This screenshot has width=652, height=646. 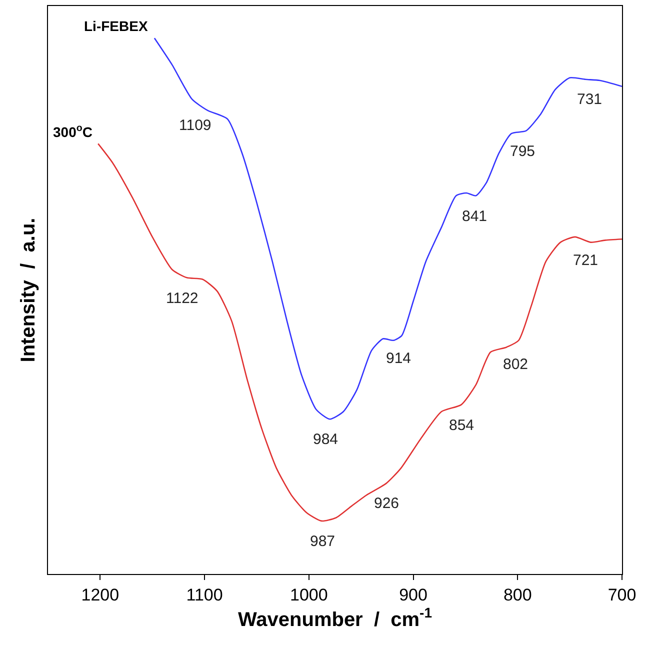 What do you see at coordinates (100, 594) in the screenshot?
I see `x-tick-label: 1200` at bounding box center [100, 594].